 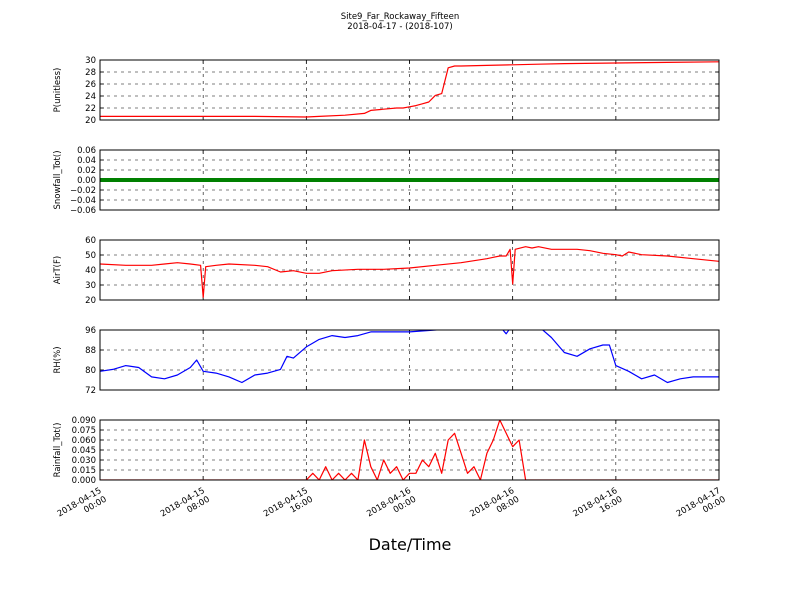 What do you see at coordinates (90, 271) in the screenshot?
I see `y-tick-label: 40` at bounding box center [90, 271].